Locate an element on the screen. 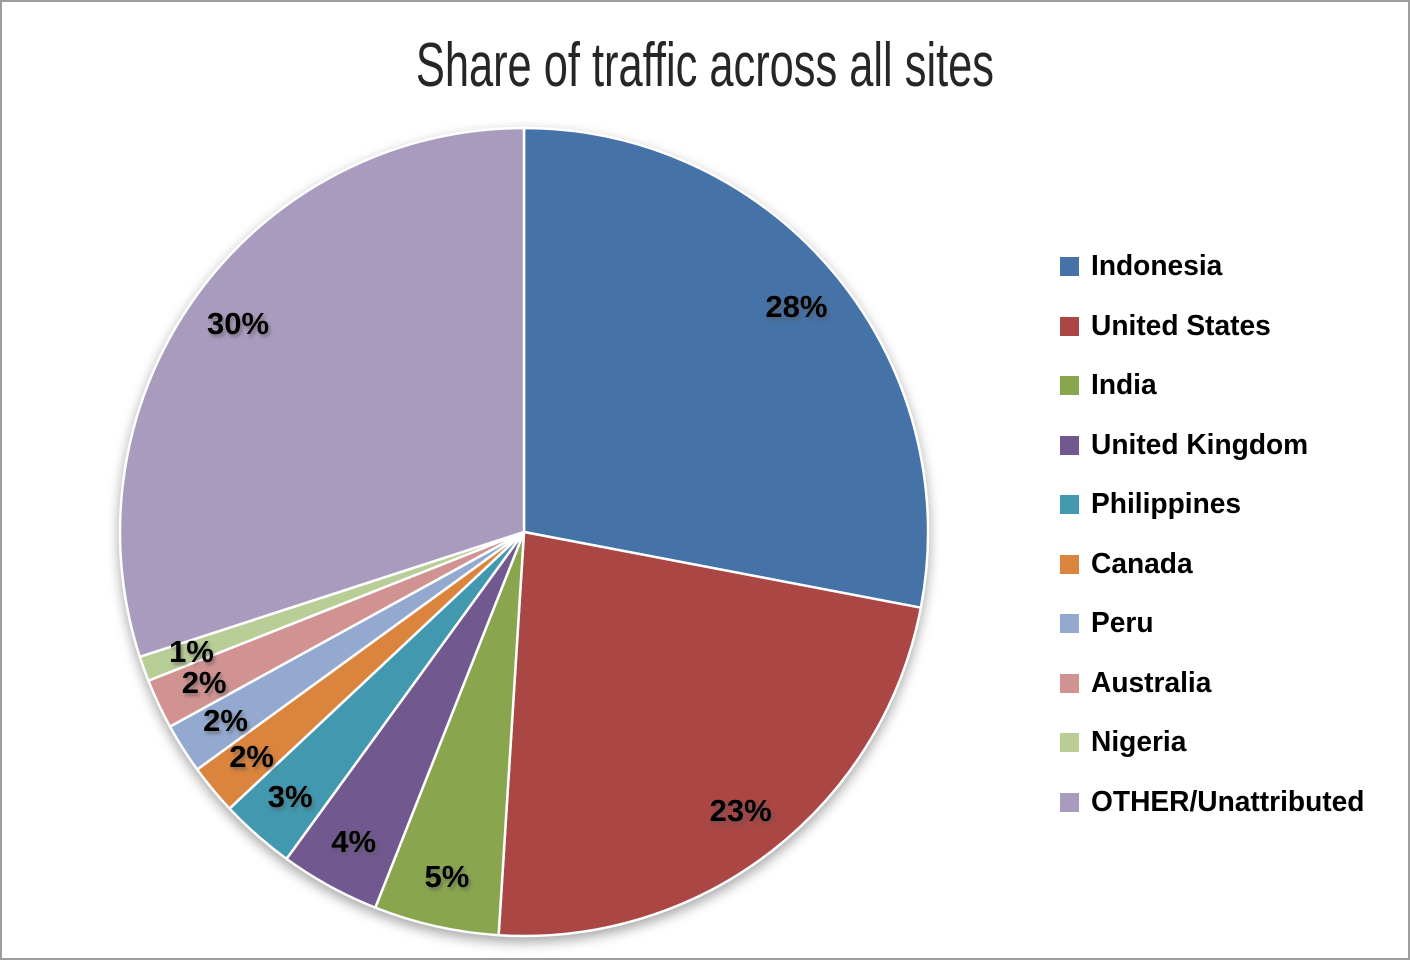 The image size is (1410, 960). legend-item-indonesia: Indonesia is located at coordinates (1216, 267).